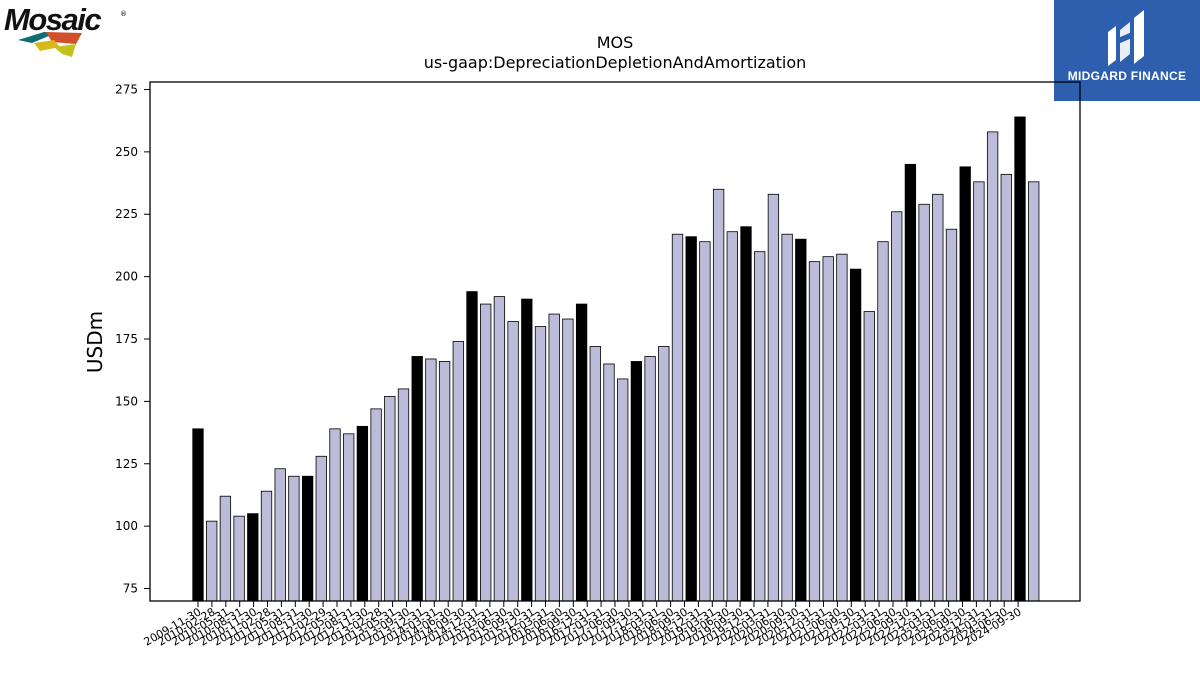 The image size is (1200, 675). I want to click on y-tick-label: 200, so click(126, 277).